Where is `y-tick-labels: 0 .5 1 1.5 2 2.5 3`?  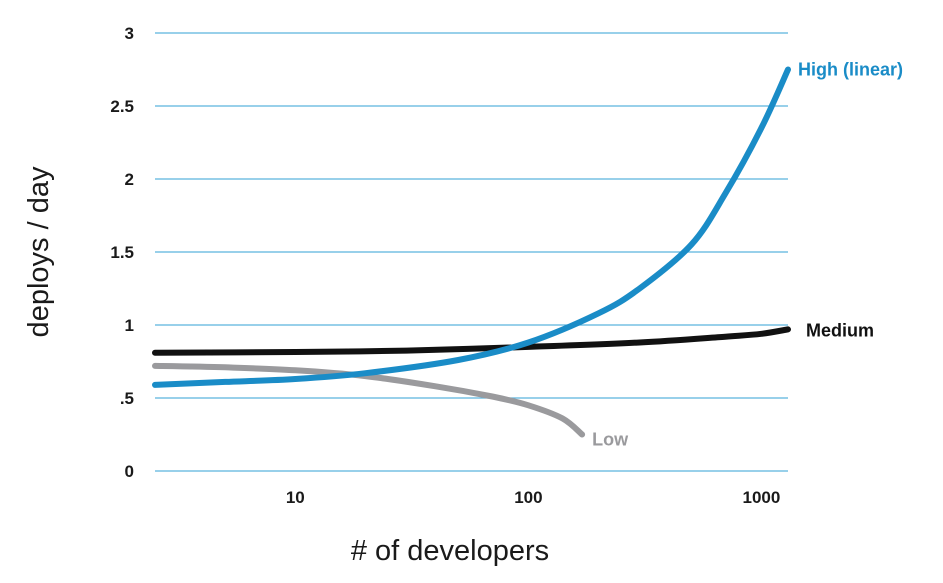 y-tick-labels: 0 .5 1 1.5 2 2.5 3 is located at coordinates (122, 252).